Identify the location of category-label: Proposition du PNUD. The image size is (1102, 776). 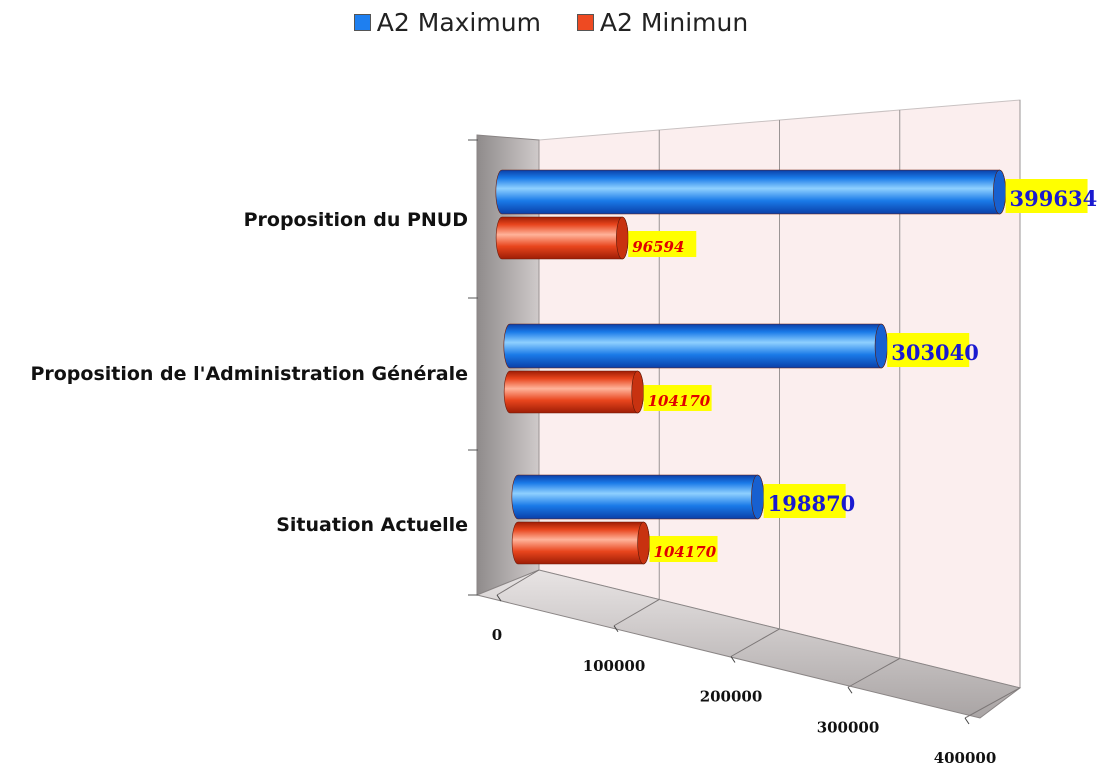
(356, 220).